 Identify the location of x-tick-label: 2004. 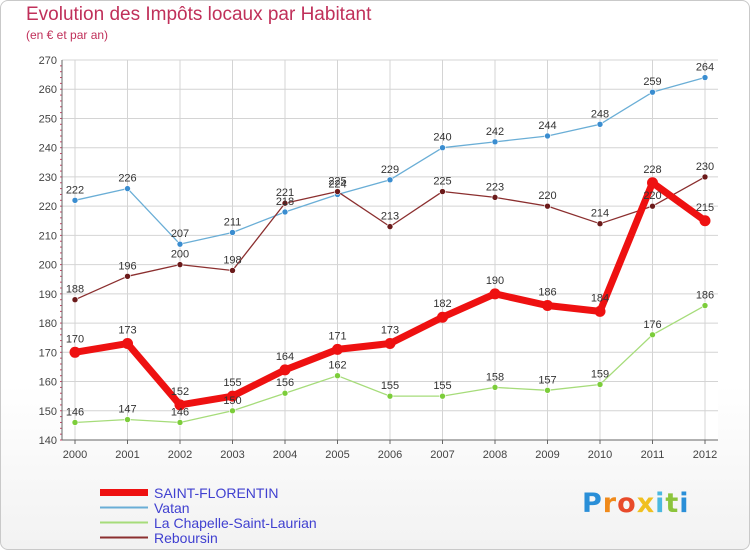
(285, 455).